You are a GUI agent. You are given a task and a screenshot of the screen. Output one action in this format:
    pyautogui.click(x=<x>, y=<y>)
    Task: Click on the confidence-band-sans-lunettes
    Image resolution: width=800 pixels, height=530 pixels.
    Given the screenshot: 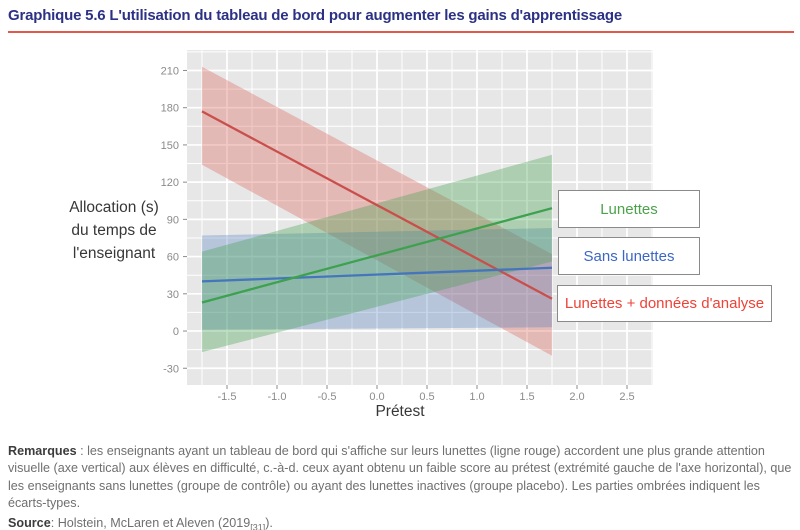 What is the action you would take?
    pyautogui.click(x=377, y=279)
    